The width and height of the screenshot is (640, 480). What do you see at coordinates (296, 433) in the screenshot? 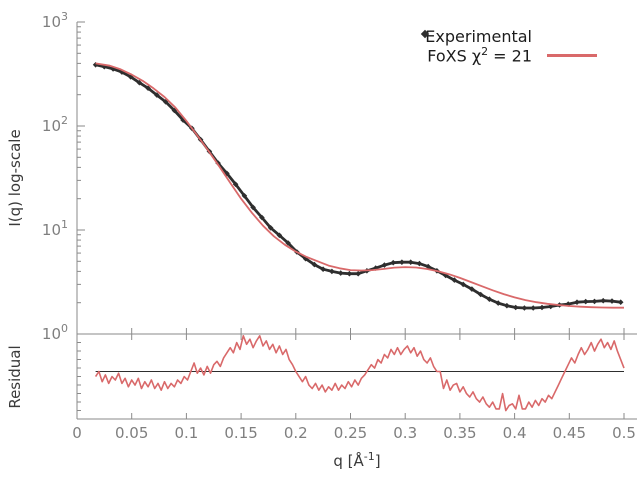
I see `x-tick-label: 0.2` at bounding box center [296, 433].